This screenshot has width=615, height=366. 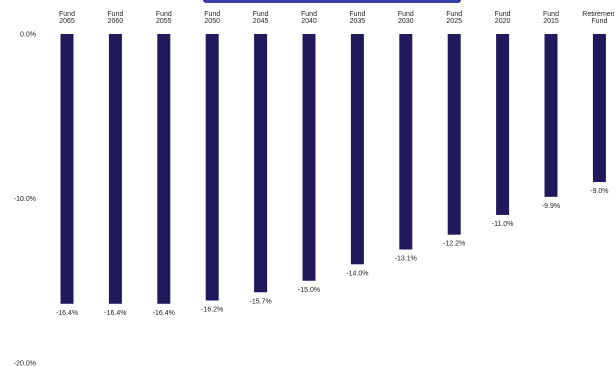 I want to click on y-axis: 0.0% -10.0% -20.0%, so click(x=25, y=199).